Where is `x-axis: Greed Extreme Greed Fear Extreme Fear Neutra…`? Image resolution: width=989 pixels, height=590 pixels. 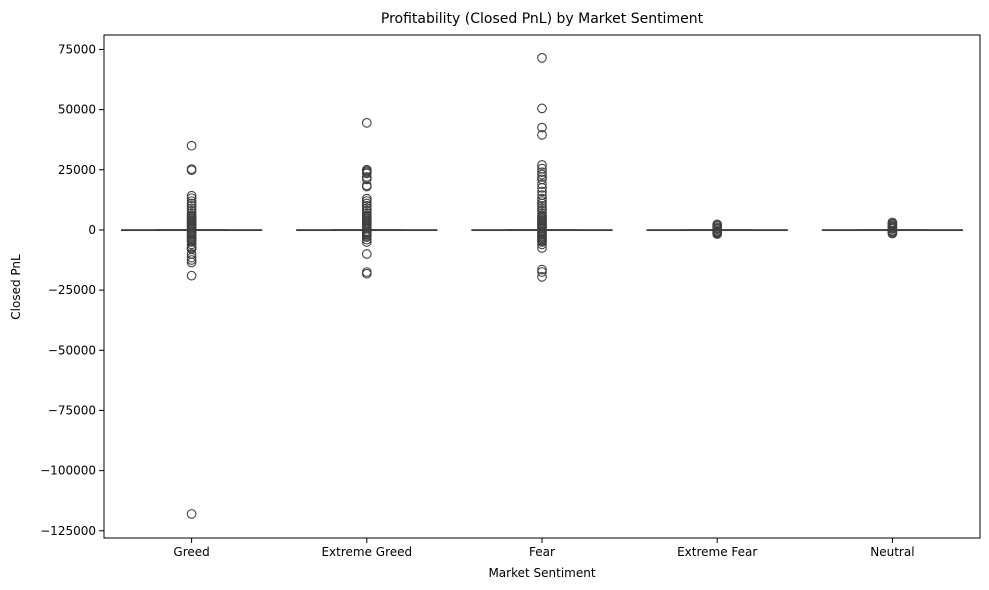 x-axis: Greed Extreme Greed Fear Extreme Fear Neutra… is located at coordinates (544, 548).